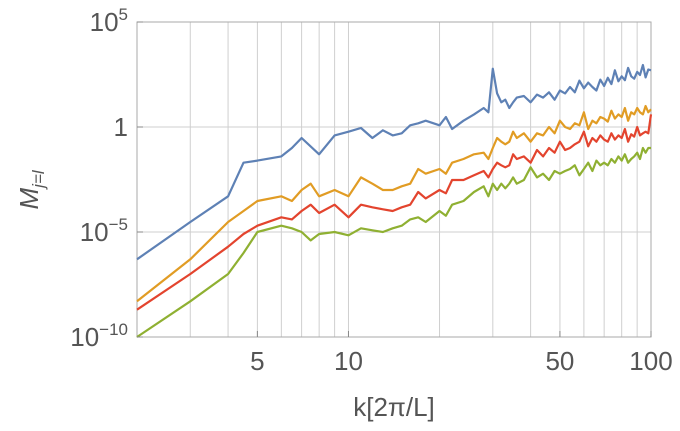 This screenshot has height=431, width=680. What do you see at coordinates (348, 361) in the screenshot?
I see `x-tick-label: 10` at bounding box center [348, 361].